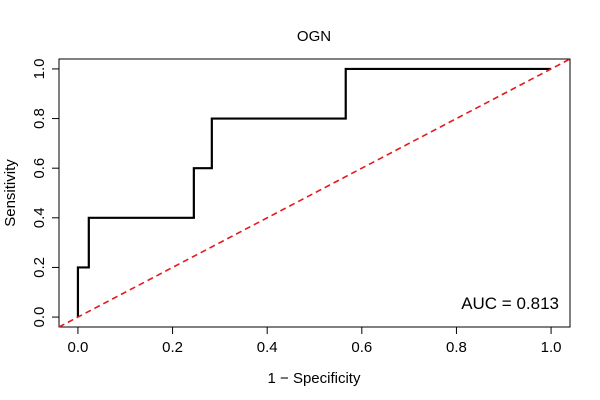 This screenshot has width=600, height=400. What do you see at coordinates (314, 378) in the screenshot?
I see `x-axis-title: 1 − Specificity` at bounding box center [314, 378].